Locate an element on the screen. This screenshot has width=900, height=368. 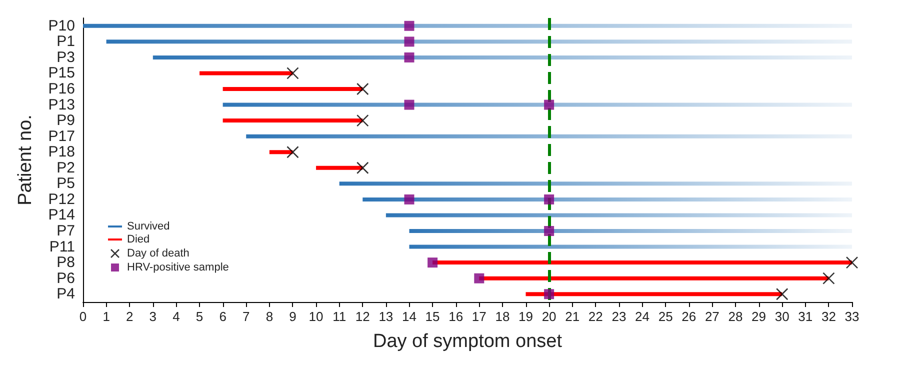
x-tick-label: 8 is located at coordinates (270, 316).